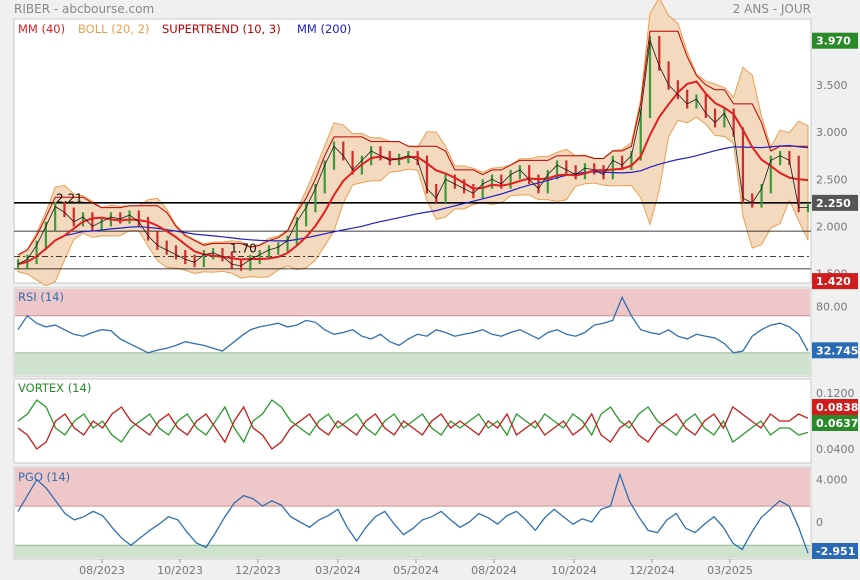 Image resolution: width=860 pixels, height=580 pixels. I want to click on rsi-legend: RSI (14), so click(41, 297).